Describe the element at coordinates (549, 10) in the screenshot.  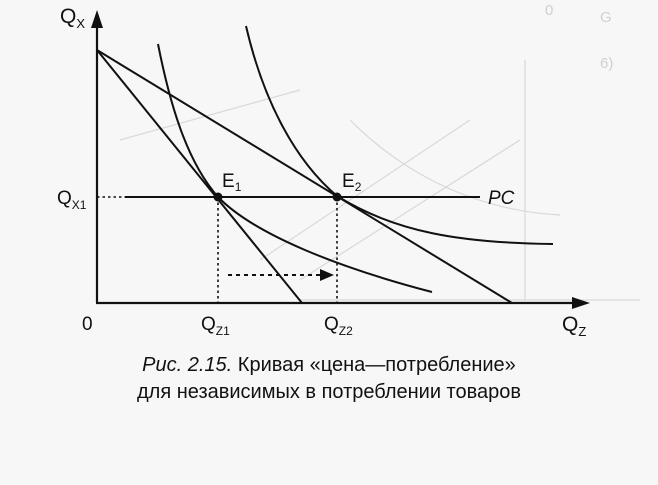
I see `svg-text: 0` at that location.